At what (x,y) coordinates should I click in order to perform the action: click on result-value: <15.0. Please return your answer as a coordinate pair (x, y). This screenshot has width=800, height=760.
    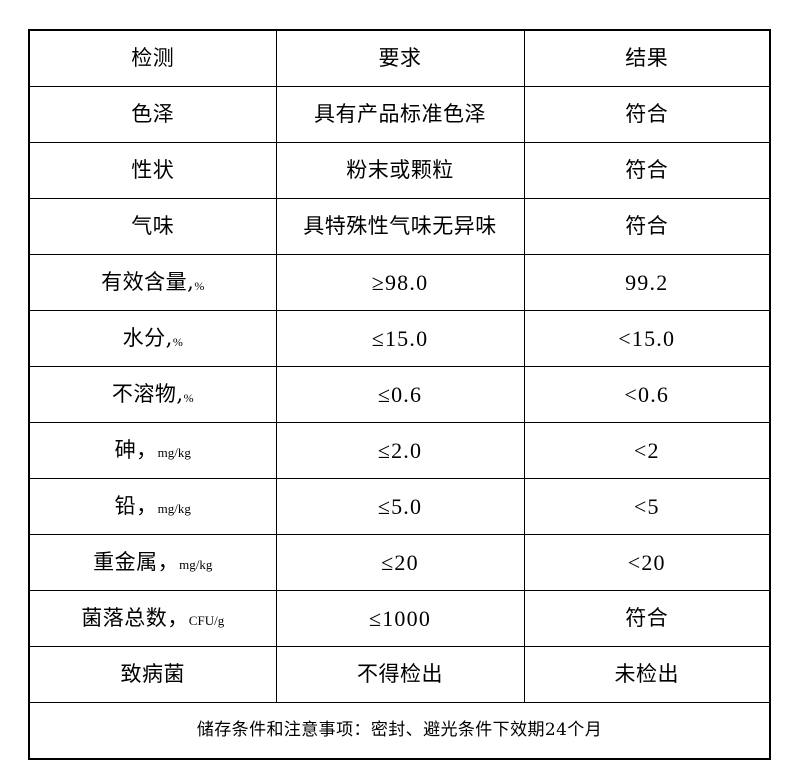
    Looking at the image, I should click on (647, 338).